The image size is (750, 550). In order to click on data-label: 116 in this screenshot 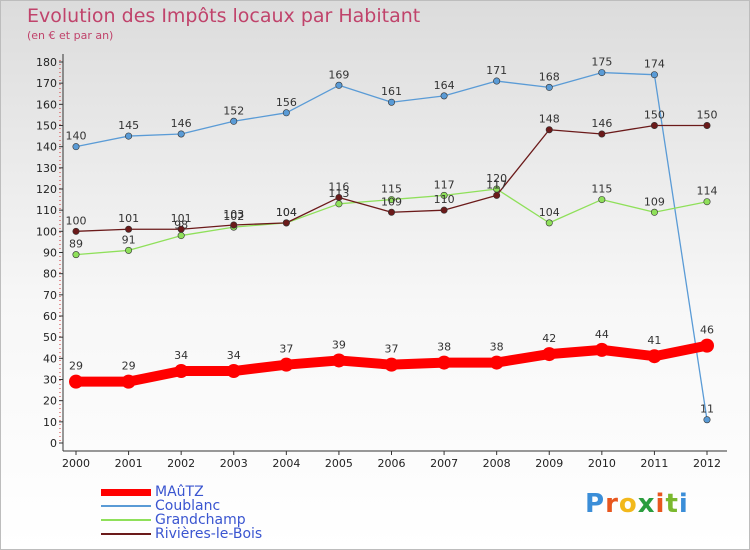, I will do `click(338, 186)`.